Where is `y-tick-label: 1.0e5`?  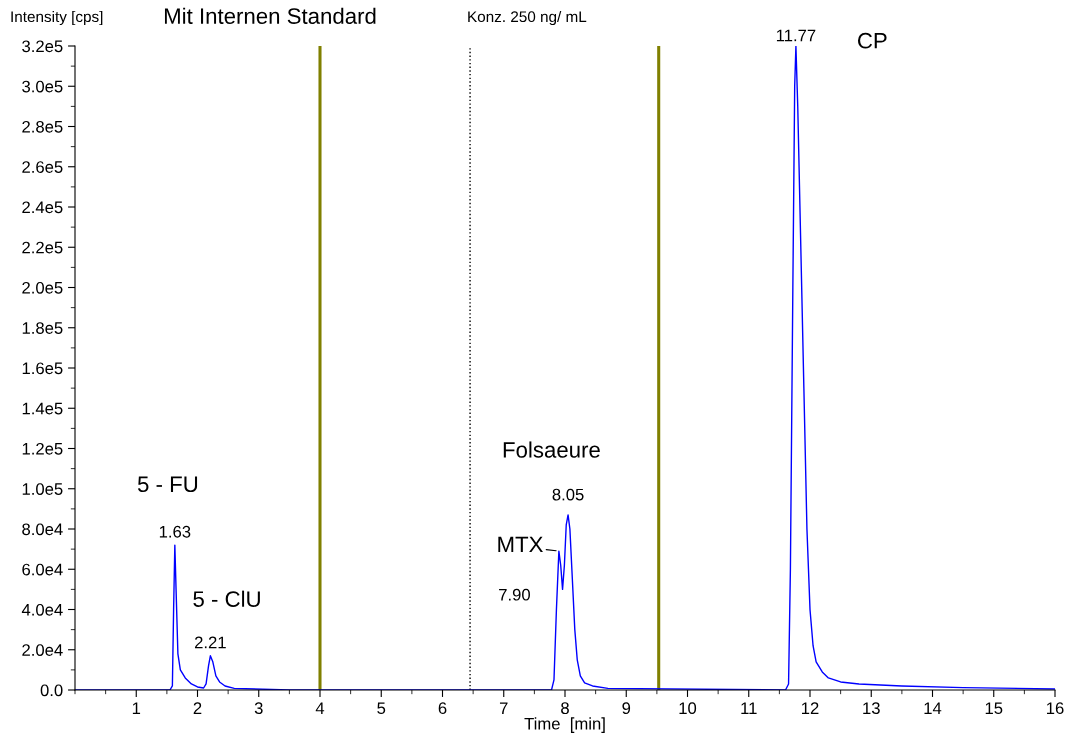 y-tick-label: 1.0e5 is located at coordinates (42, 489).